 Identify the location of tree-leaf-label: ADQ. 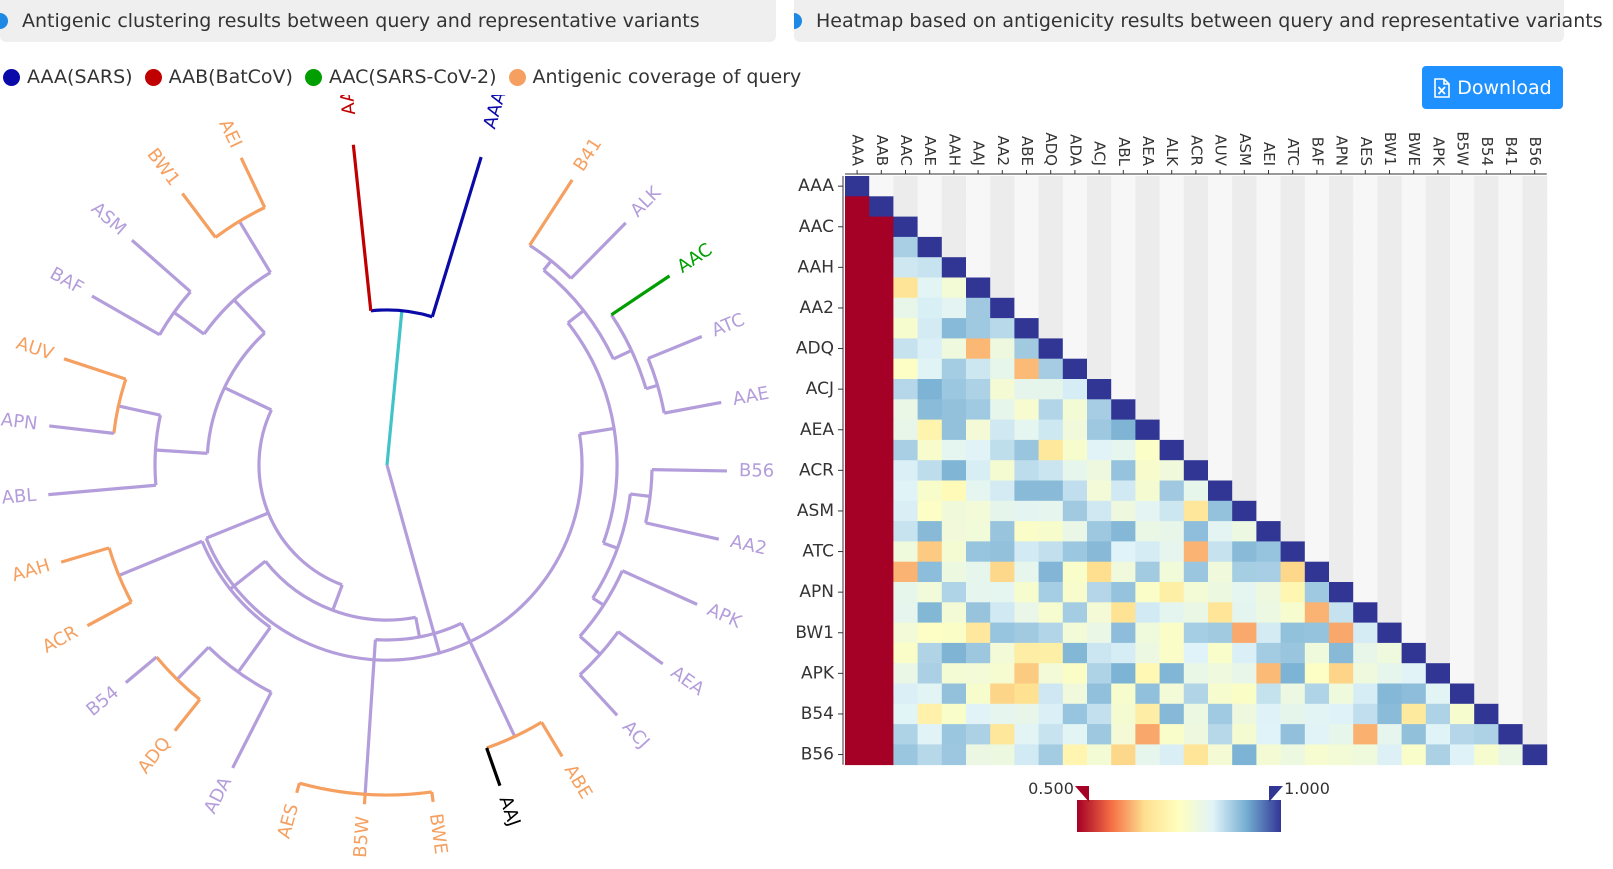
(155, 755).